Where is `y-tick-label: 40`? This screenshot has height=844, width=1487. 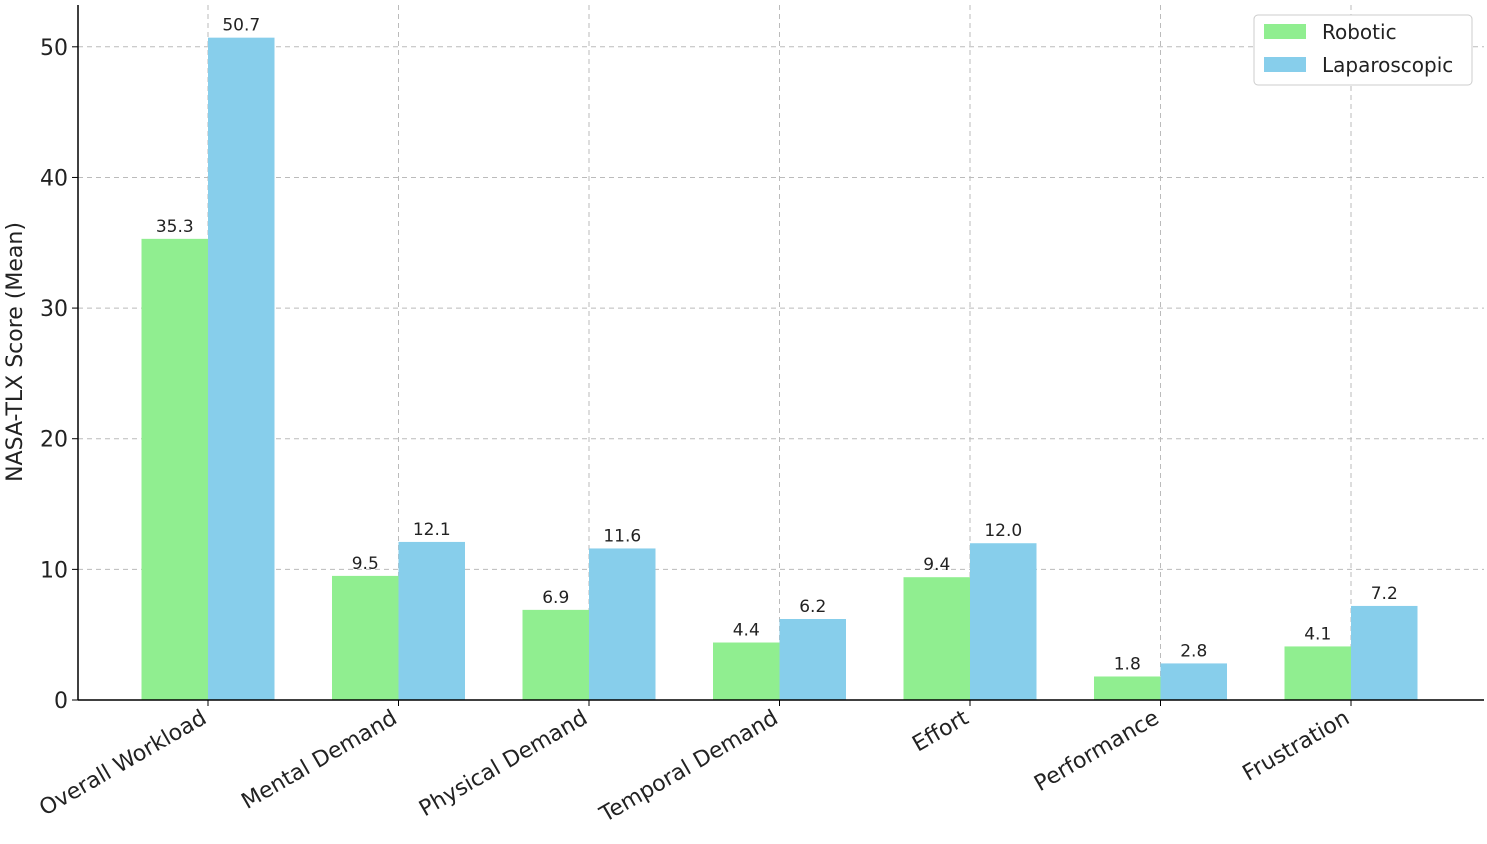 y-tick-label: 40 is located at coordinates (54, 178).